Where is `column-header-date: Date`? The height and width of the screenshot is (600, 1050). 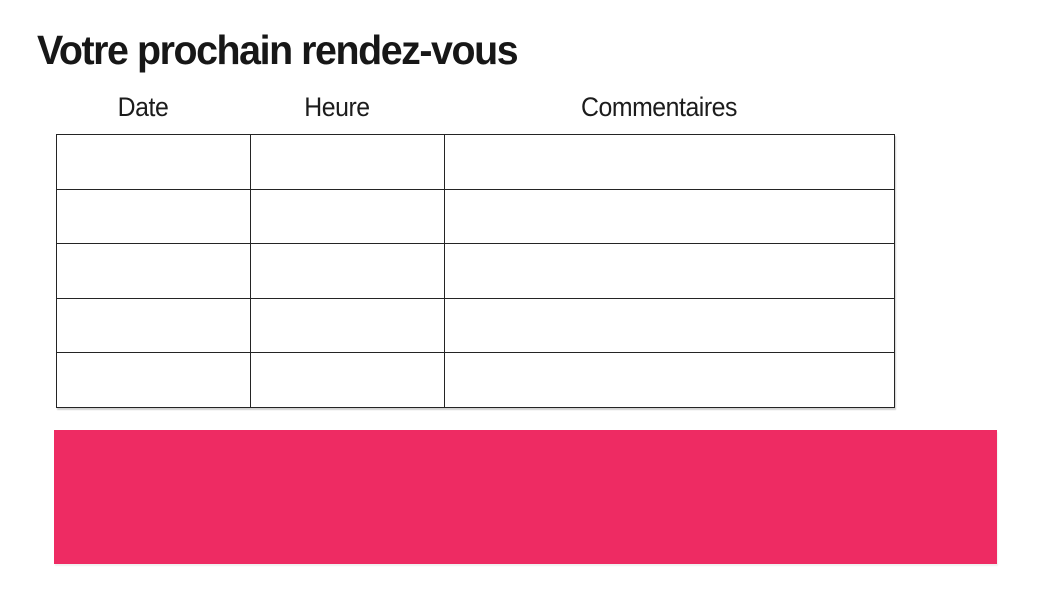 column-header-date: Date is located at coordinates (143, 107).